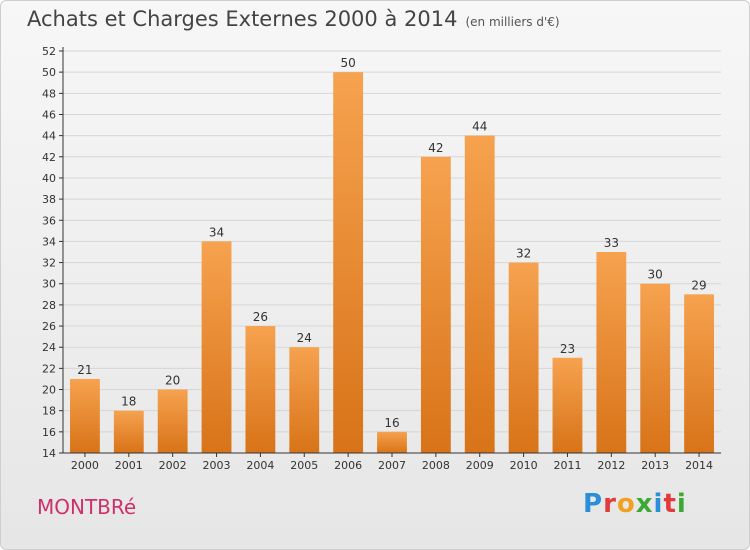  Describe the element at coordinates (435, 148) in the screenshot. I see `bar-value-label: 42` at that location.